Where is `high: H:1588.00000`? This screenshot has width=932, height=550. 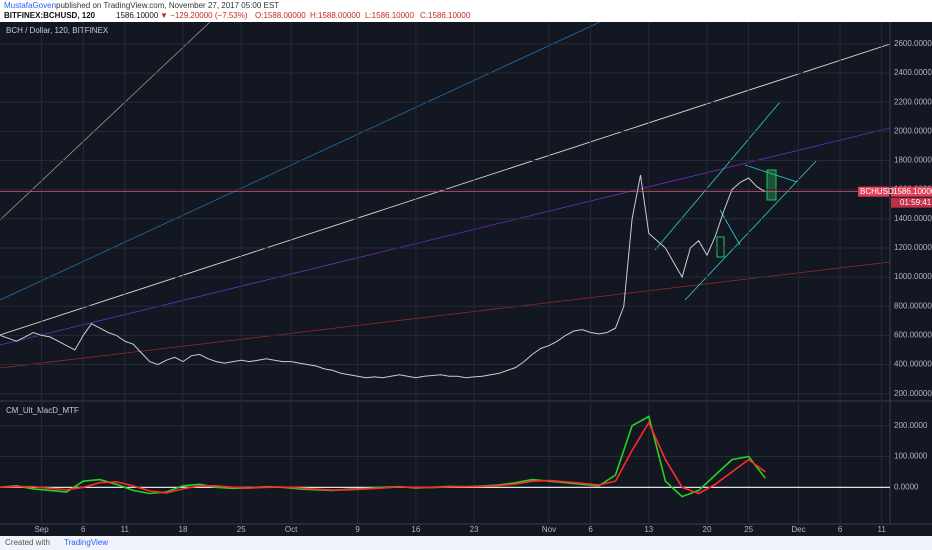 high: H:1588.00000 is located at coordinates (335, 15).